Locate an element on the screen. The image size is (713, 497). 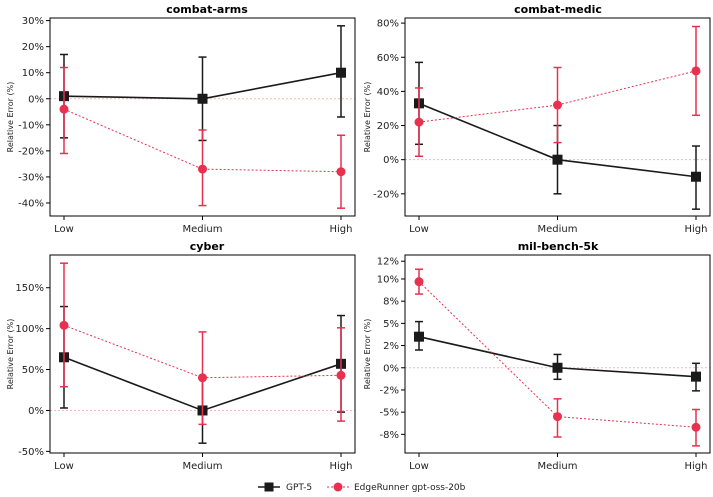
y-tick-label: 80% is located at coordinates (388, 24).